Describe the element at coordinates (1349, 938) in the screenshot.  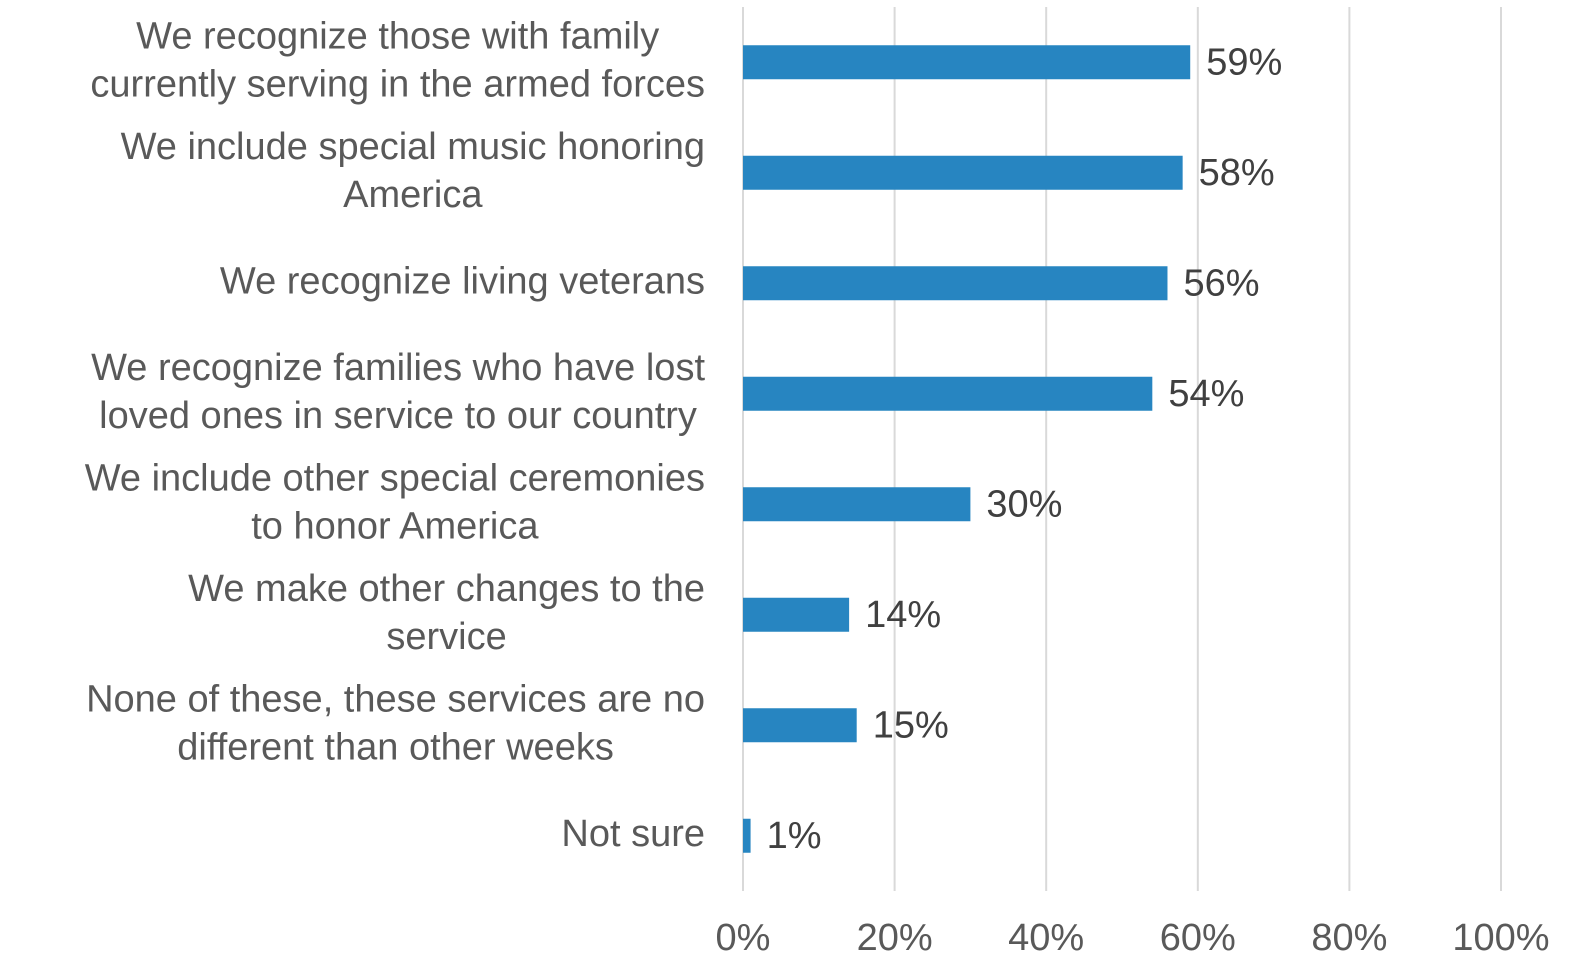
I see `x-tick-label: 80%` at that location.